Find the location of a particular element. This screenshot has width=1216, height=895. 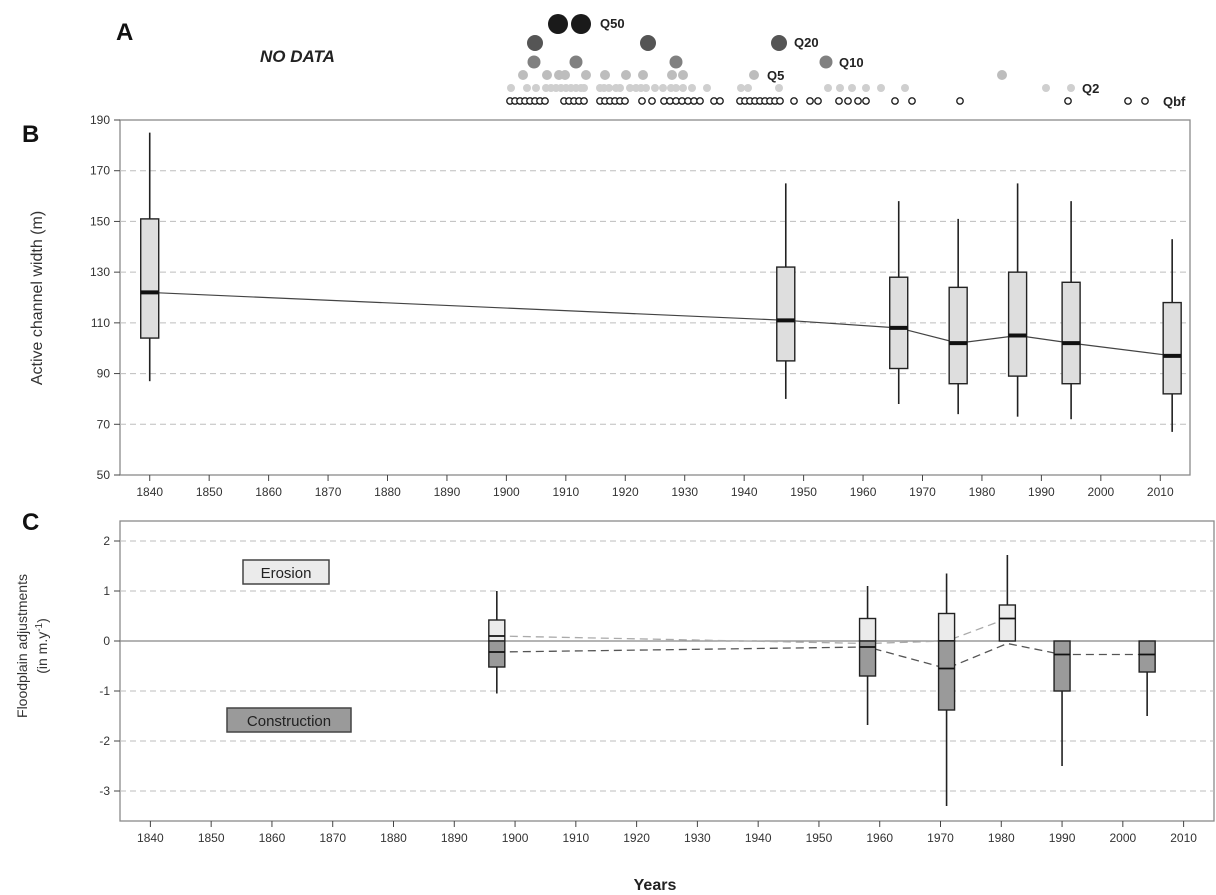

no-data-label: NO DATA is located at coordinates (297, 56).